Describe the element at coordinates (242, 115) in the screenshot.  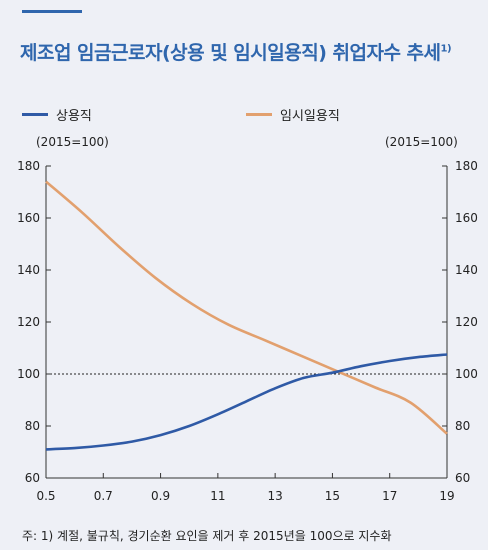
I see `legend: 상용직 임시일용직` at that location.